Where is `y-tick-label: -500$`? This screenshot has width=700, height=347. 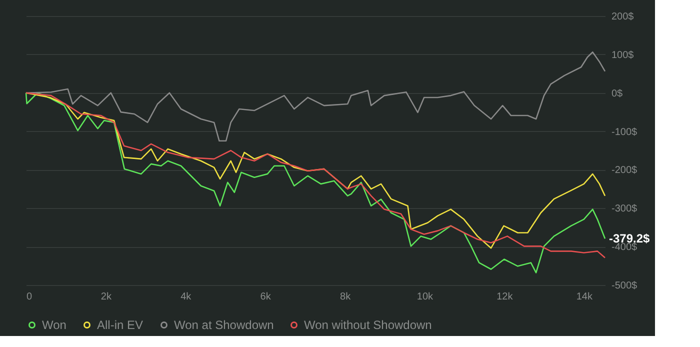 y-tick-label: -500$ is located at coordinates (625, 286).